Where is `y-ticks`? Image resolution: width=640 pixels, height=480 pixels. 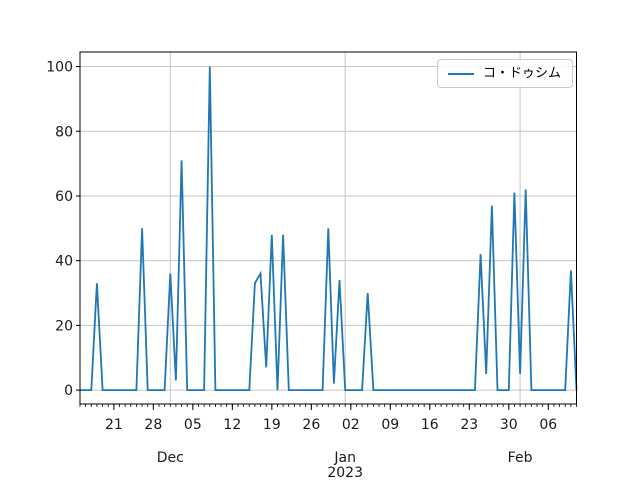
y-ticks is located at coordinates (78, 228).